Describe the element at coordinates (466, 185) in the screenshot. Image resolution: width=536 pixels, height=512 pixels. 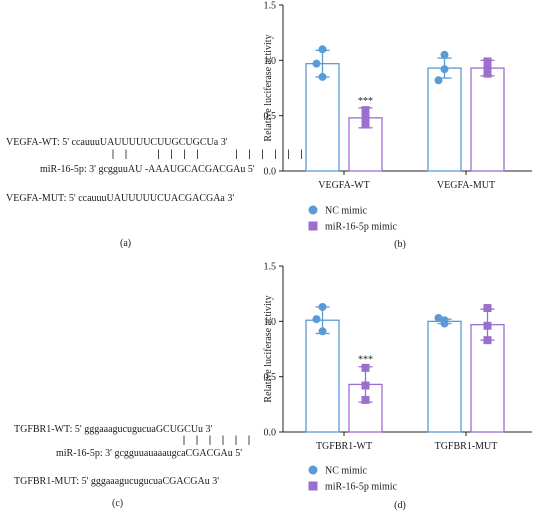
I see `x-tick-label: VEGFA-MUT` at that location.